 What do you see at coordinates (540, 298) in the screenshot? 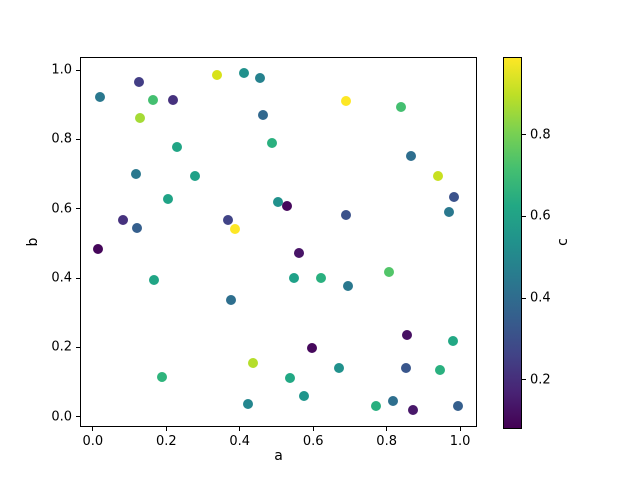
I see `colorbar-tick-label: 0.4` at bounding box center [540, 298].